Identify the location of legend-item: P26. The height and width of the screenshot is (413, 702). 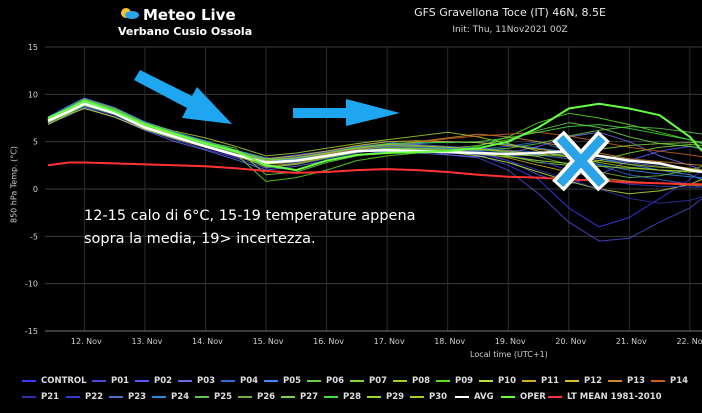
(256, 397).